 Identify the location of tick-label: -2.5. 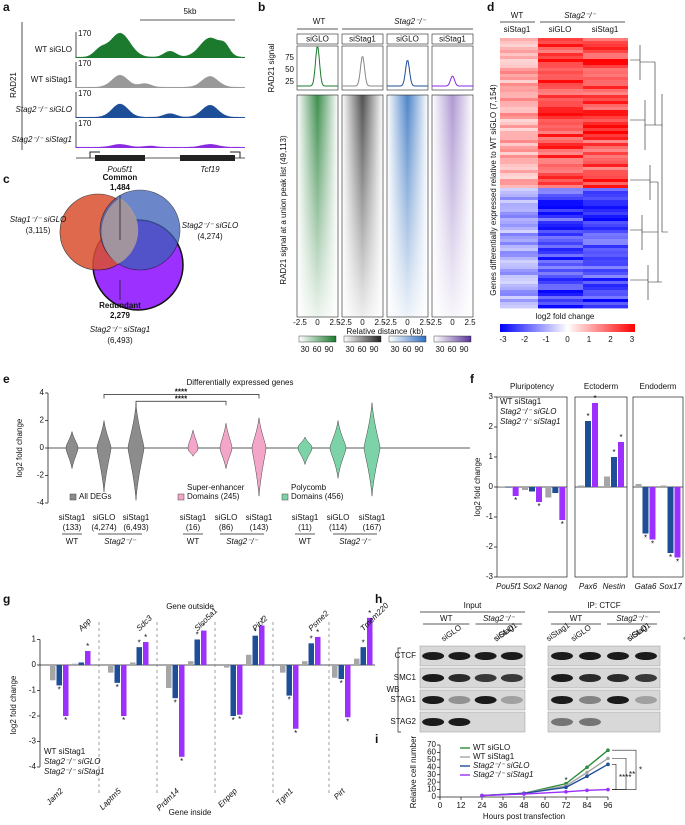
(390, 322).